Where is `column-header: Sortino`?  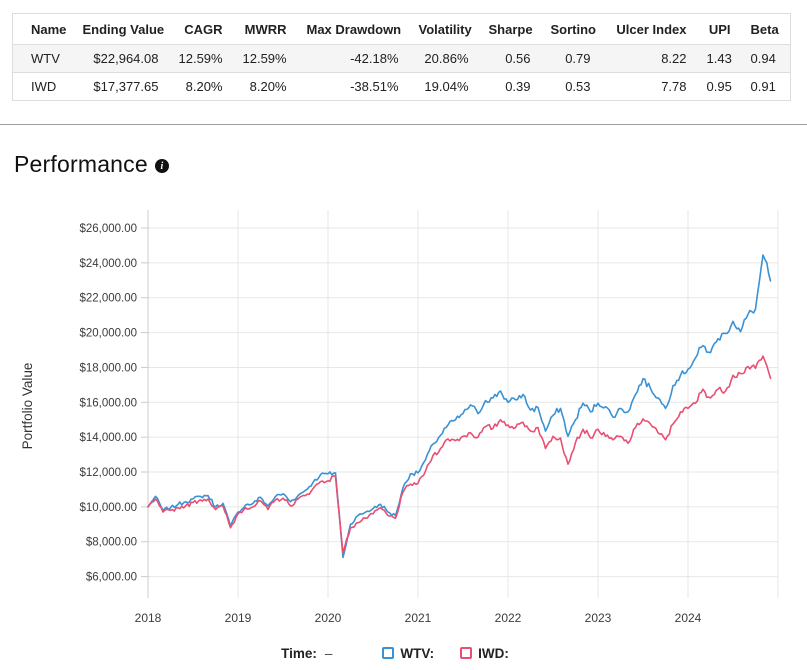 column-header: Sortino is located at coordinates (570, 29).